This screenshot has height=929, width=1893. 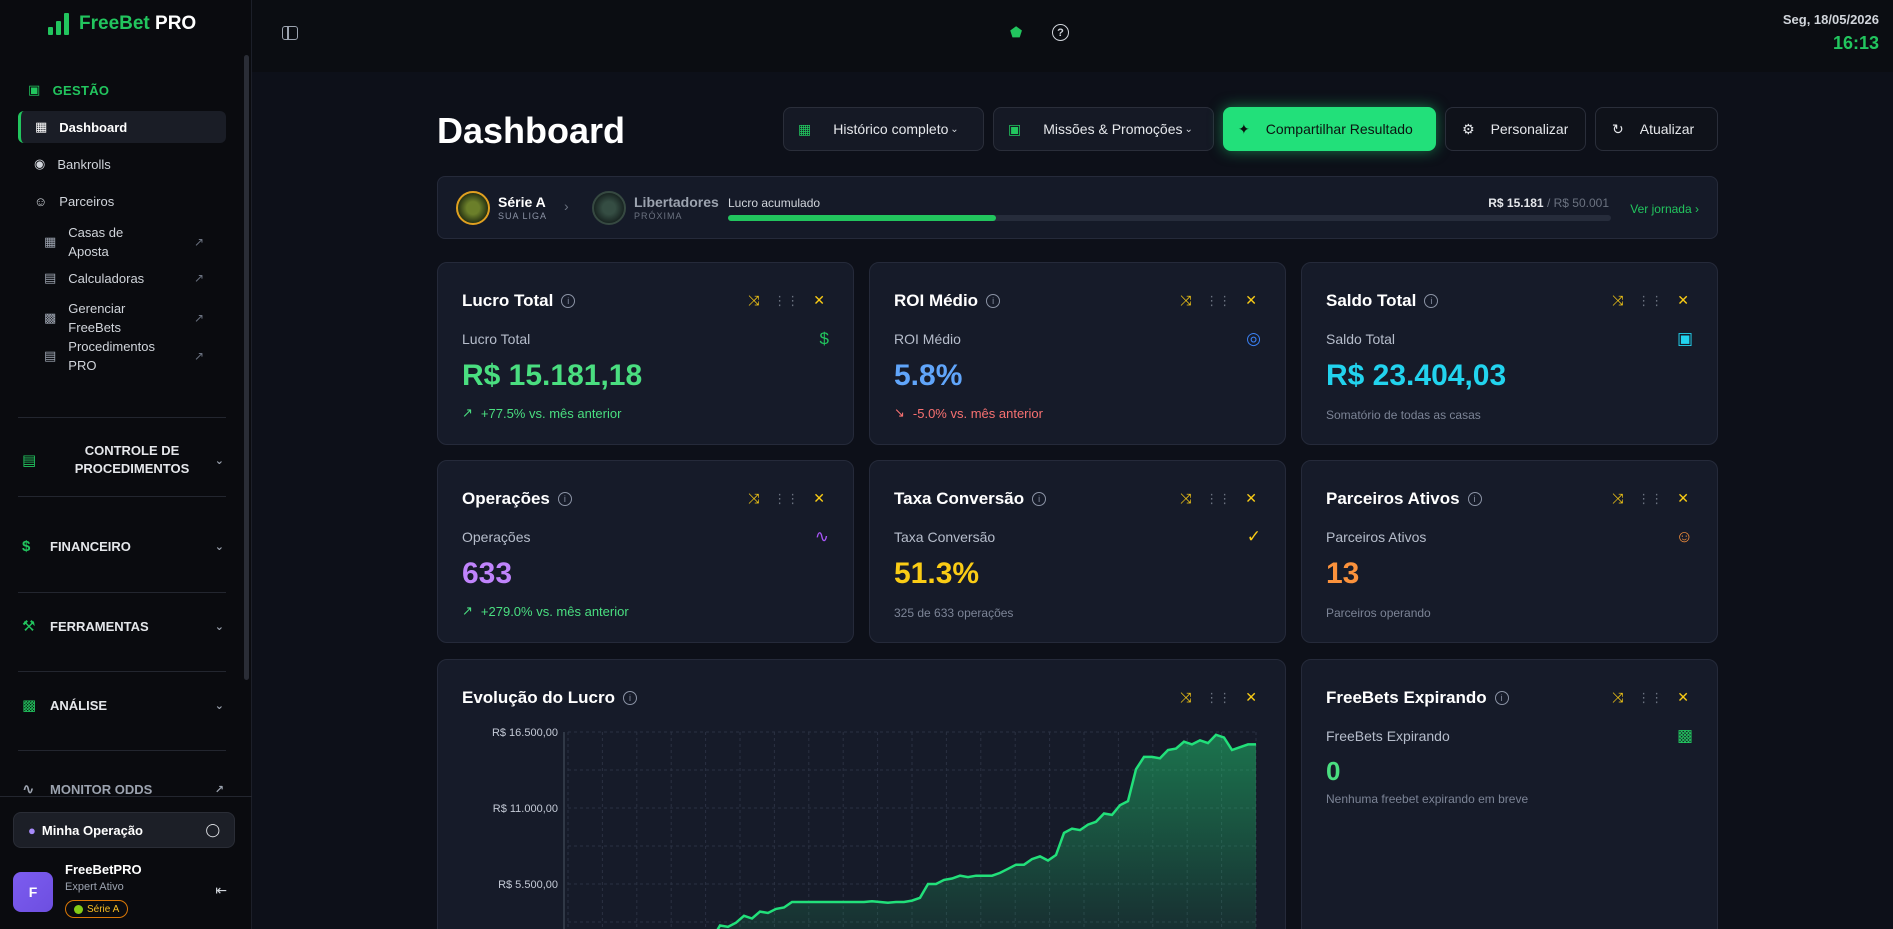 I want to click on customize-label: Personalizar, so click(x=1529, y=129).